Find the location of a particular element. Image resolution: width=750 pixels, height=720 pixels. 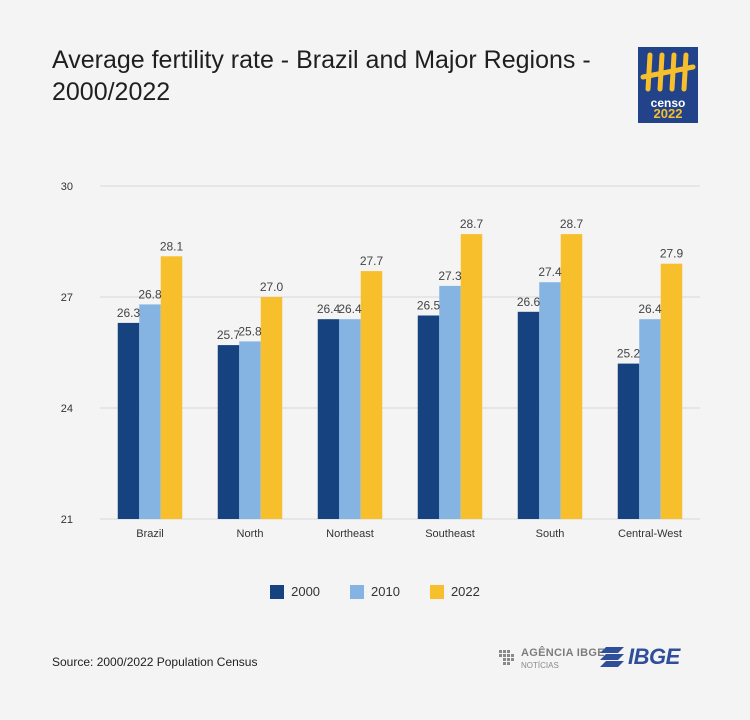

bar-2000-southeast is located at coordinates (428, 417).